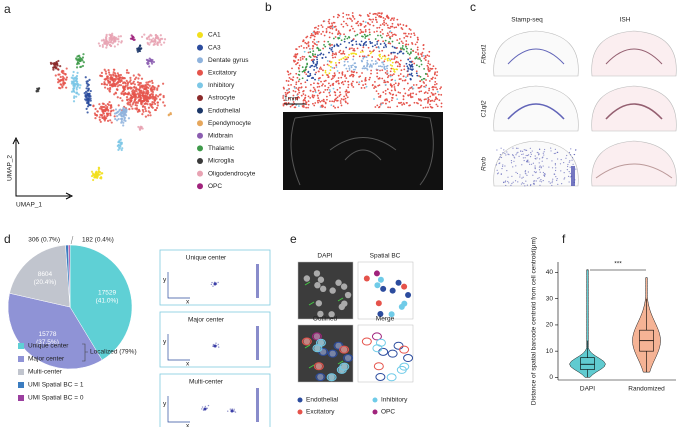  I want to click on significance: ***, so click(618, 264).